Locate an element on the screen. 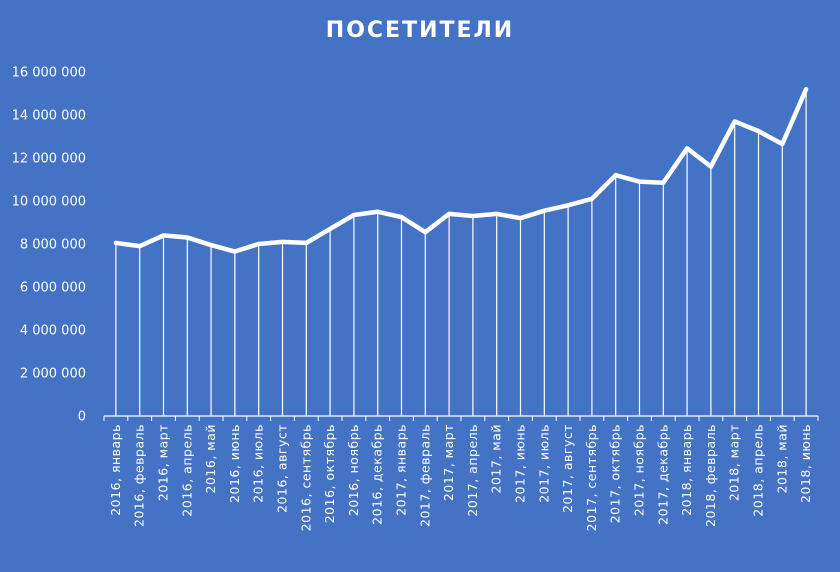 The image size is (840, 572). y-tick-label: 0 is located at coordinates (82, 417).